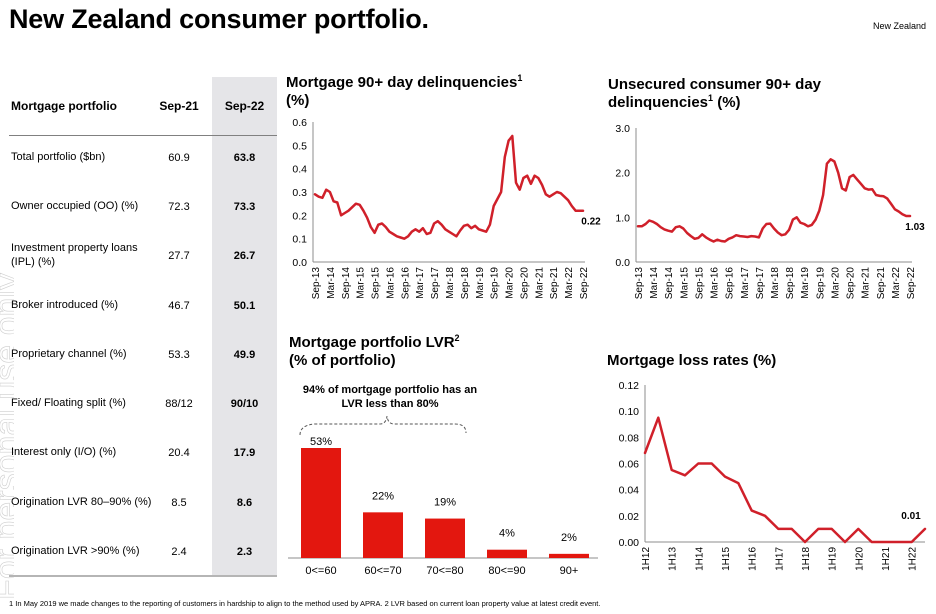 Image resolution: width=936 pixels, height=614 pixels. What do you see at coordinates (64, 452) in the screenshot?
I see `row-label: Interest only (I/O) (%)` at bounding box center [64, 452].